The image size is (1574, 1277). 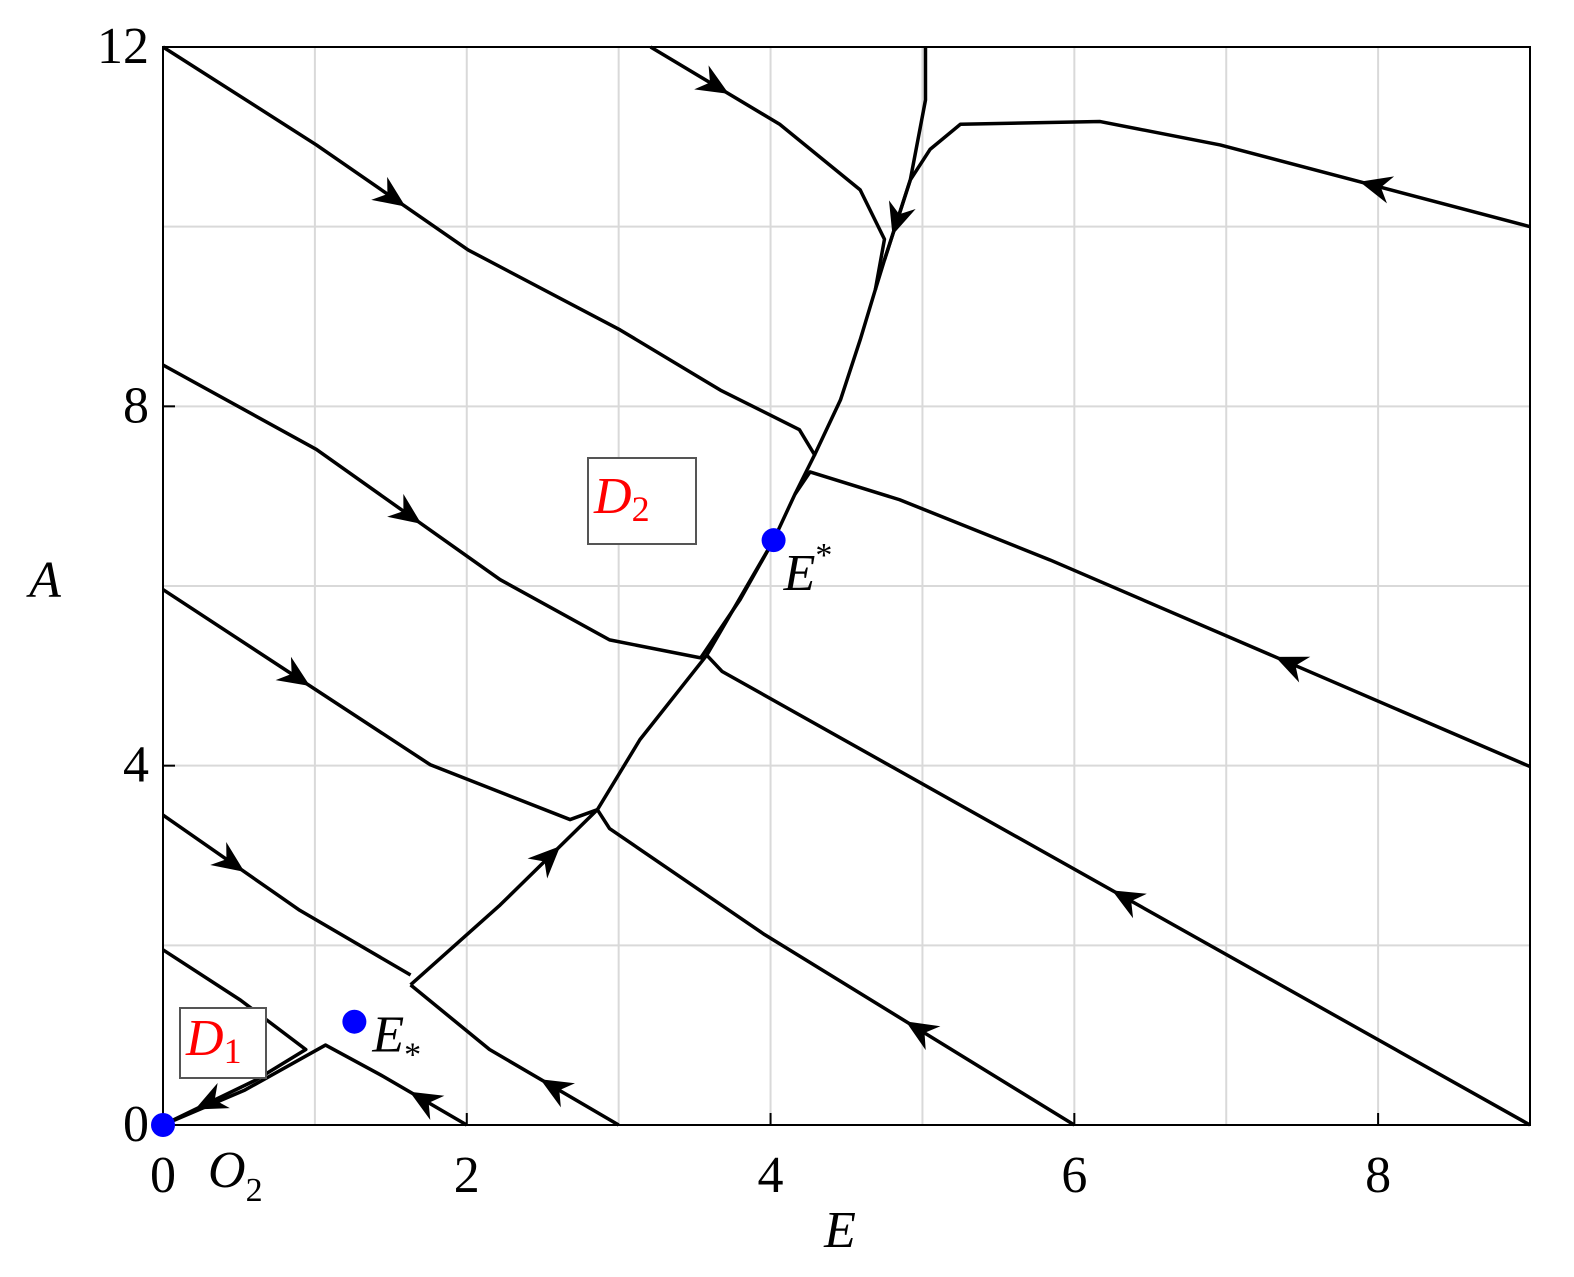 What do you see at coordinates (123, 46) in the screenshot?
I see `y-tick-label: 12` at bounding box center [123, 46].